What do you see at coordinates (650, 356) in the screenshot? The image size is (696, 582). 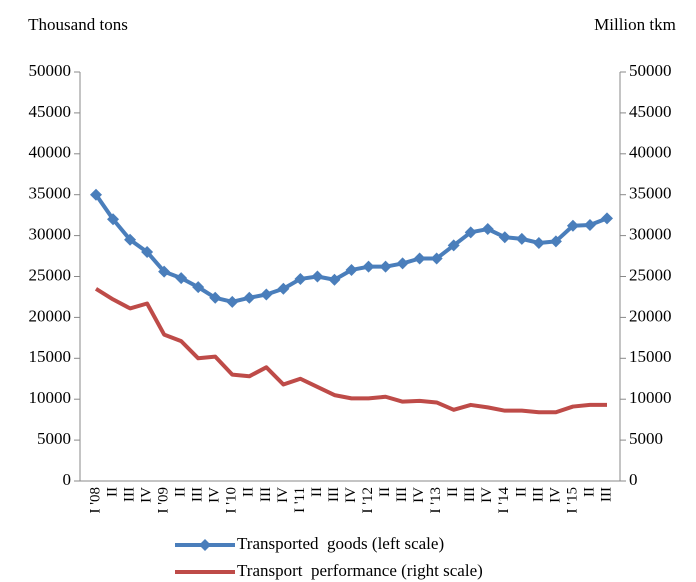 I see `y2-tick-label: 15000` at bounding box center [650, 356].